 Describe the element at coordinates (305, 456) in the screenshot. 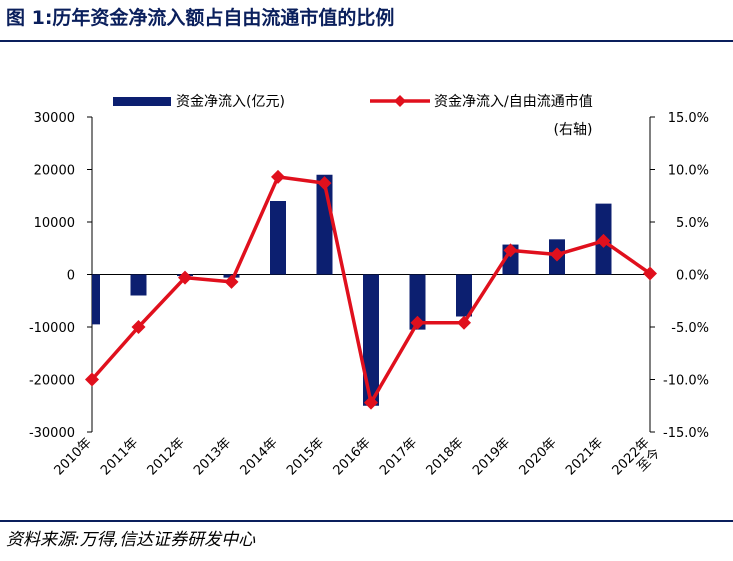

I see `x-tick-label: 2015年` at that location.